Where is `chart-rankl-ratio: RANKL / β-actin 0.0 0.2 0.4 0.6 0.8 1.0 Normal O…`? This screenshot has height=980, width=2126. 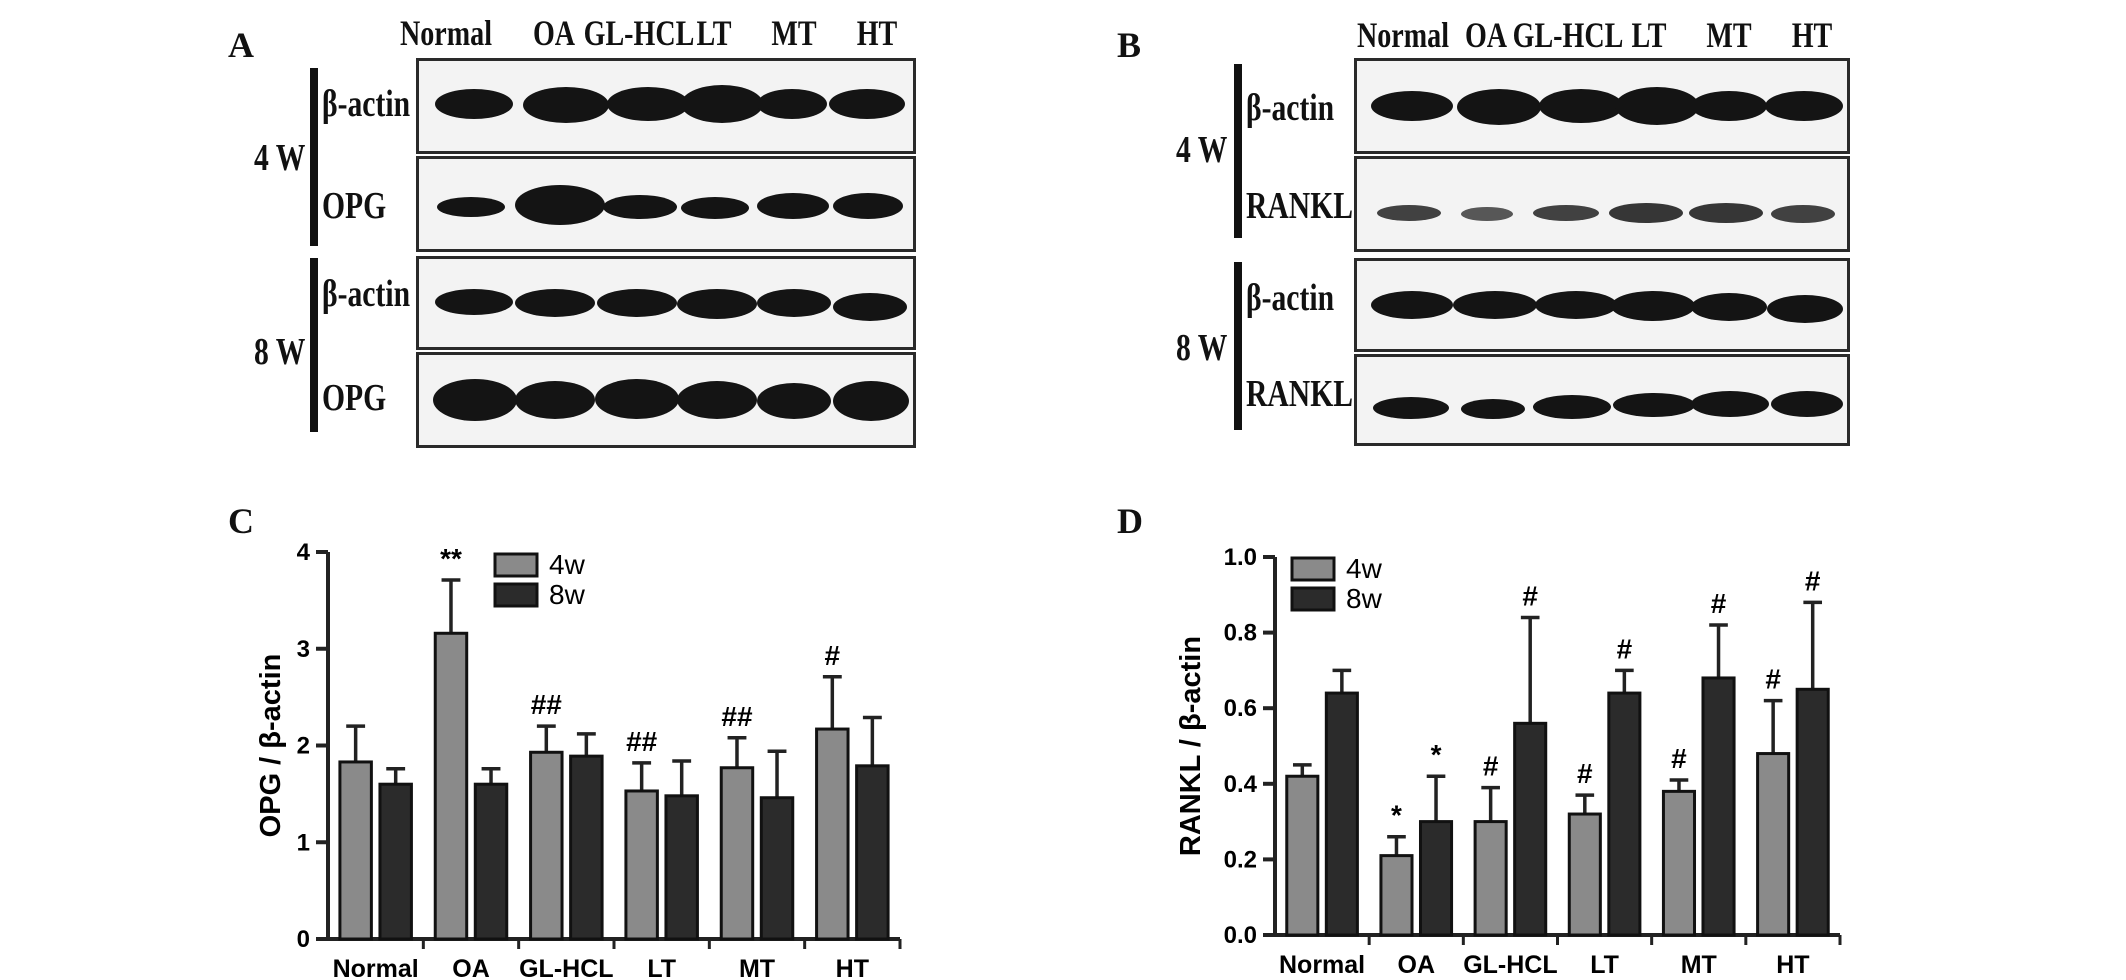
chart-rankl-ratio: RANKL / β-actin 0.0 0.2 0.4 0.6 0.8 1.0 Normal O… is located at coordinates (1508, 761).